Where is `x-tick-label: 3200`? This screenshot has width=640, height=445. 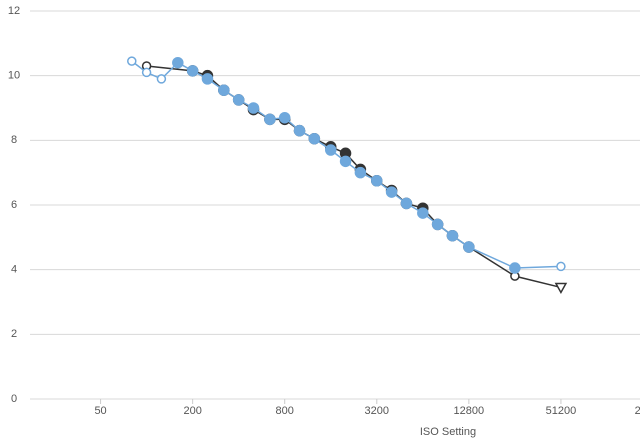
x-tick-label: 3200 is located at coordinates (377, 411).